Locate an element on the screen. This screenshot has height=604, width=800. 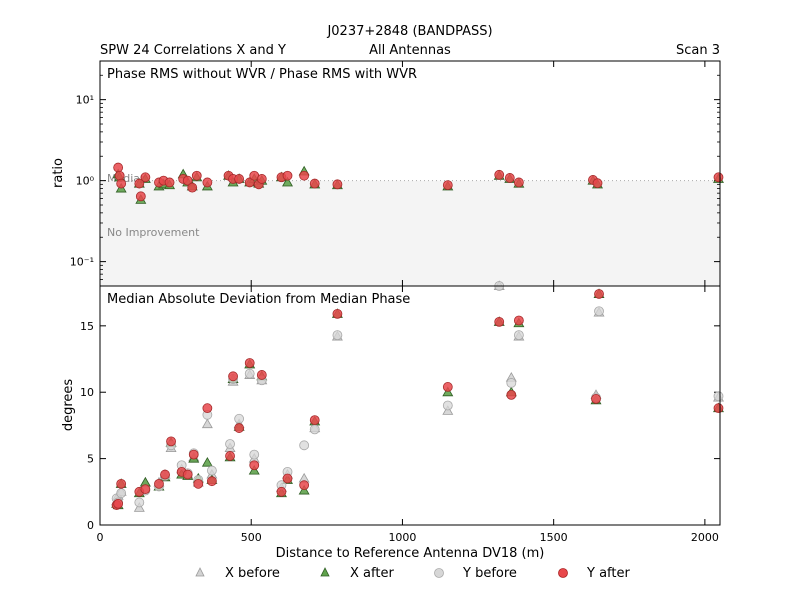
legend-item-x-after: X after is located at coordinates (357, 573).